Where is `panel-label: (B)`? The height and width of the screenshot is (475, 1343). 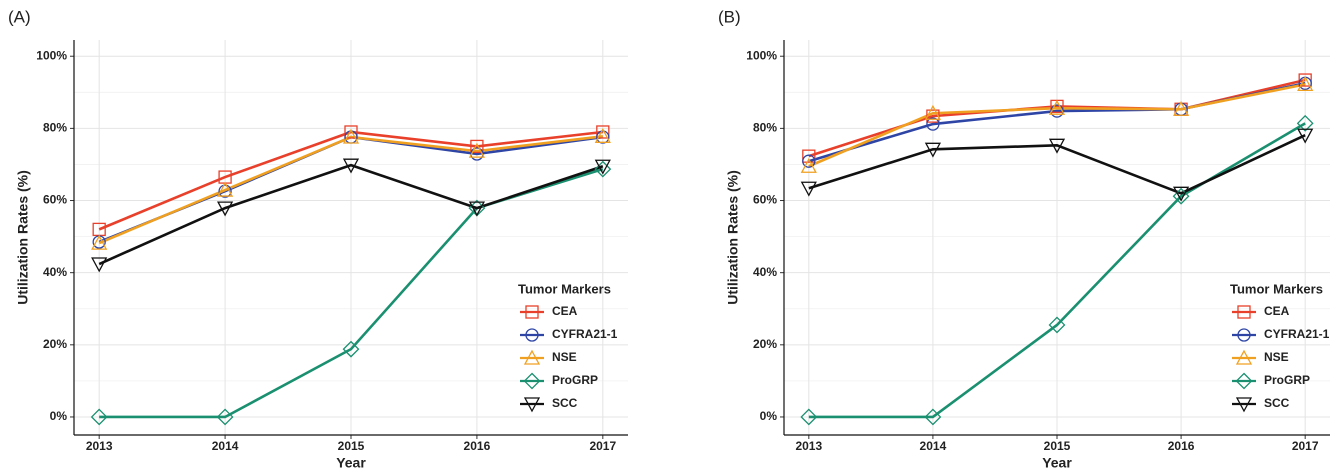 panel-label: (B) is located at coordinates (729, 16).